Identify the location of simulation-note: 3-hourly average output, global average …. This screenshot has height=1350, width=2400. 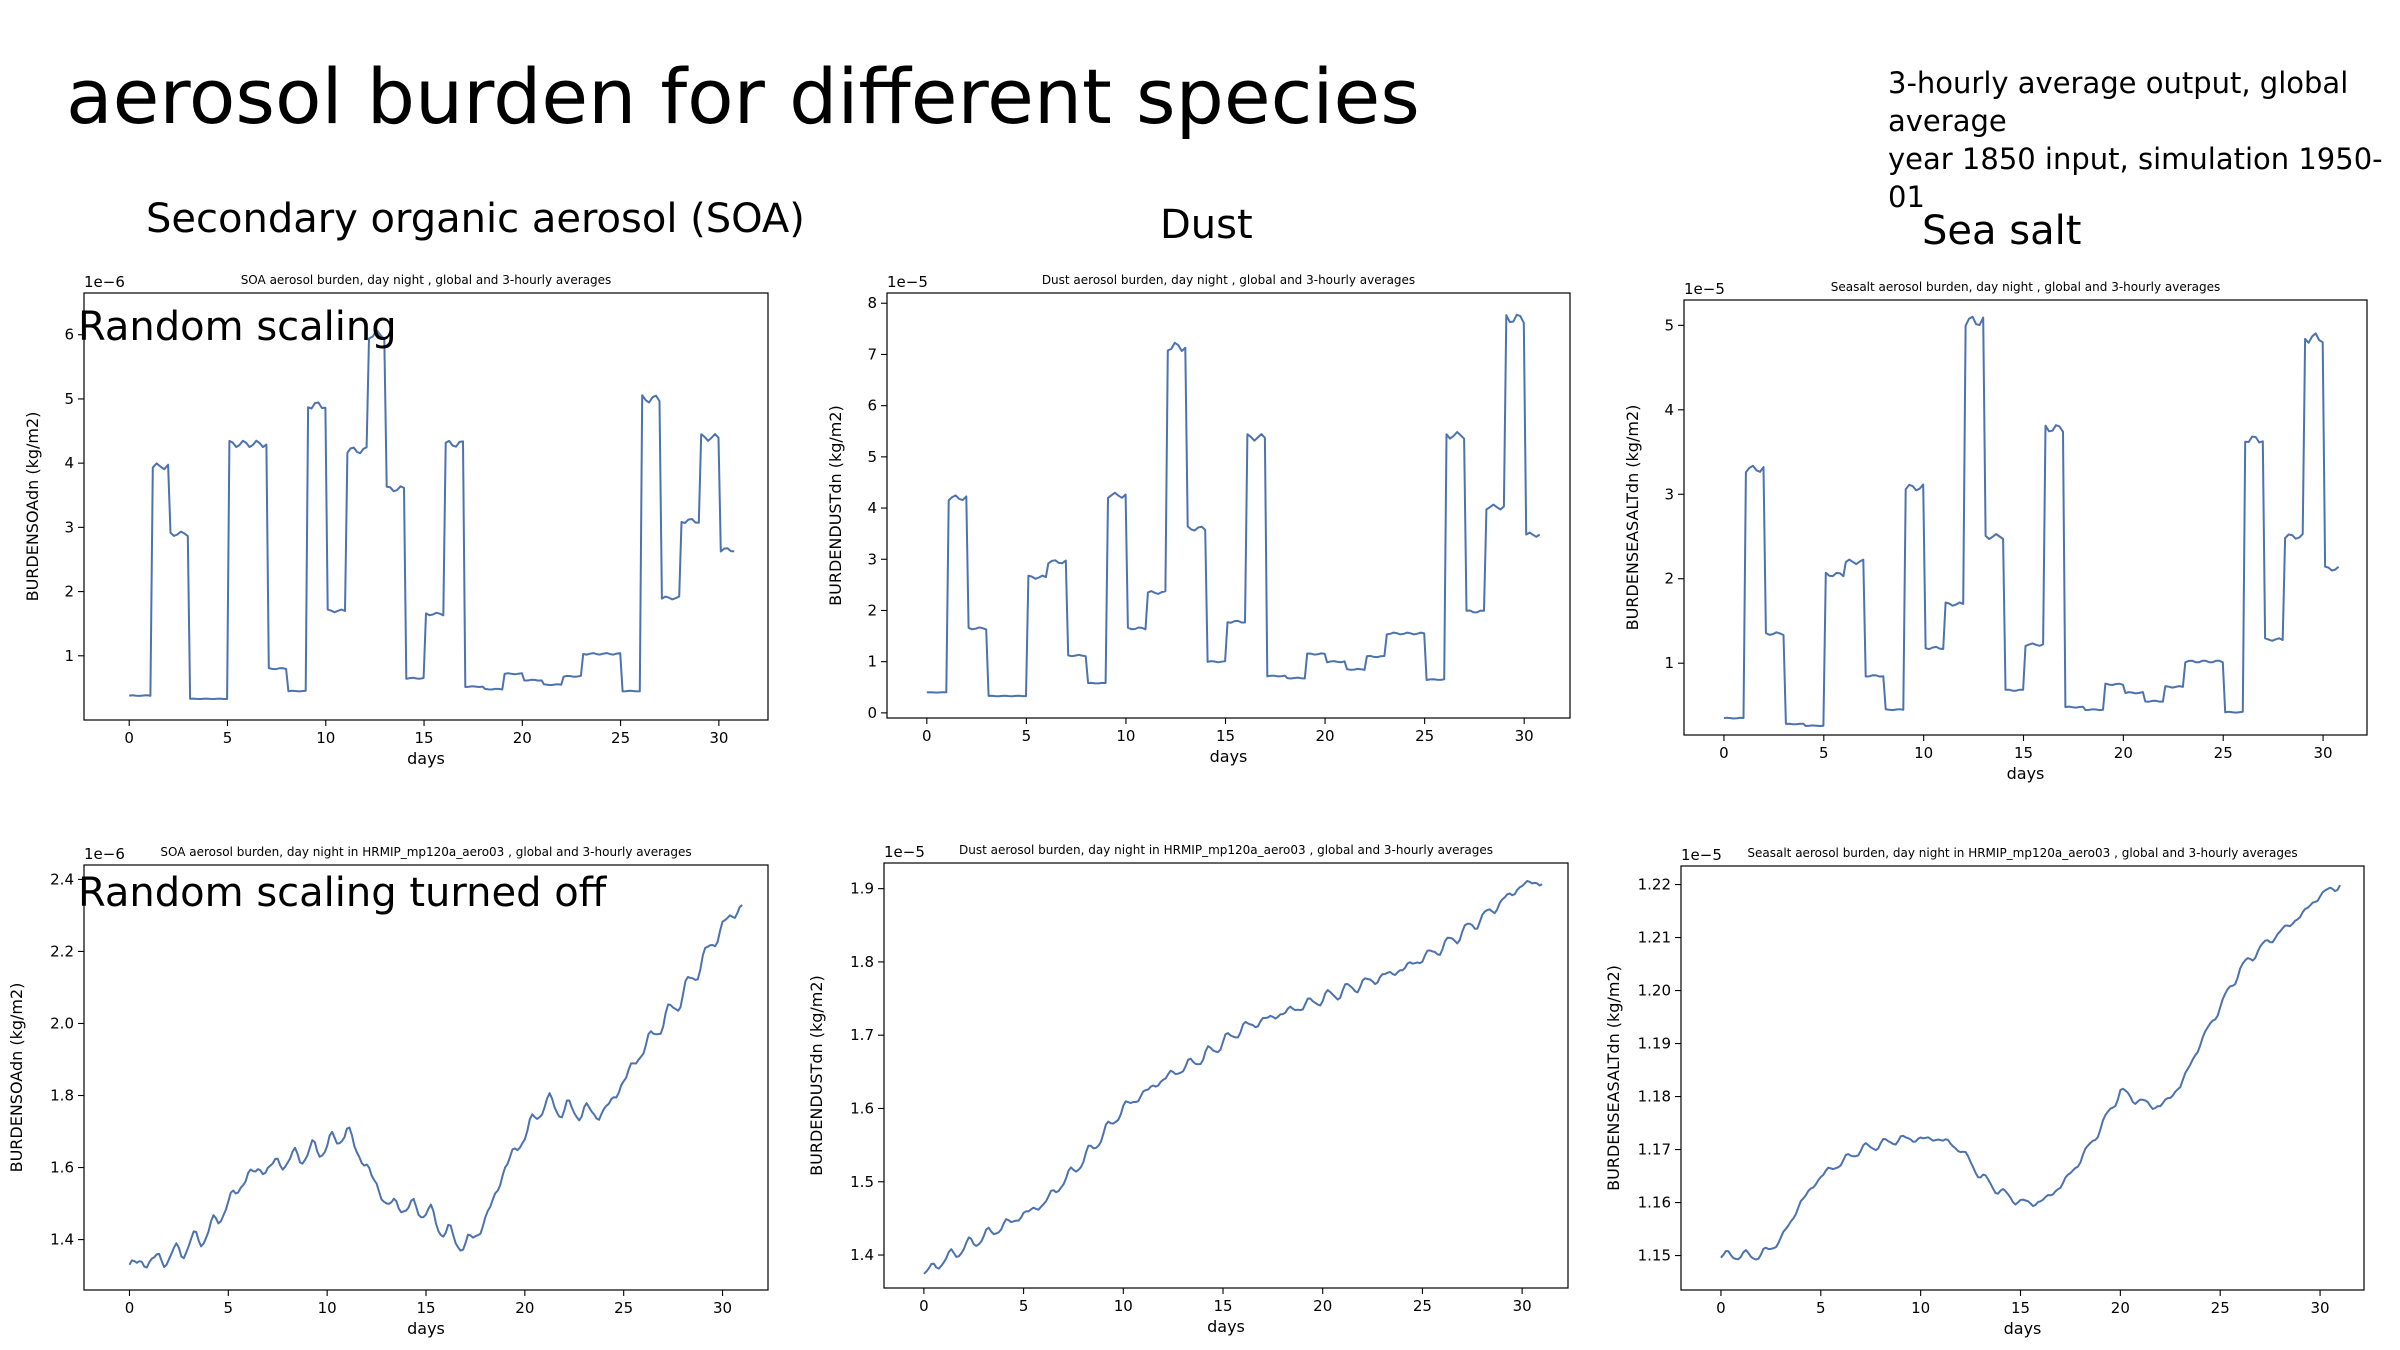
(2144, 140).